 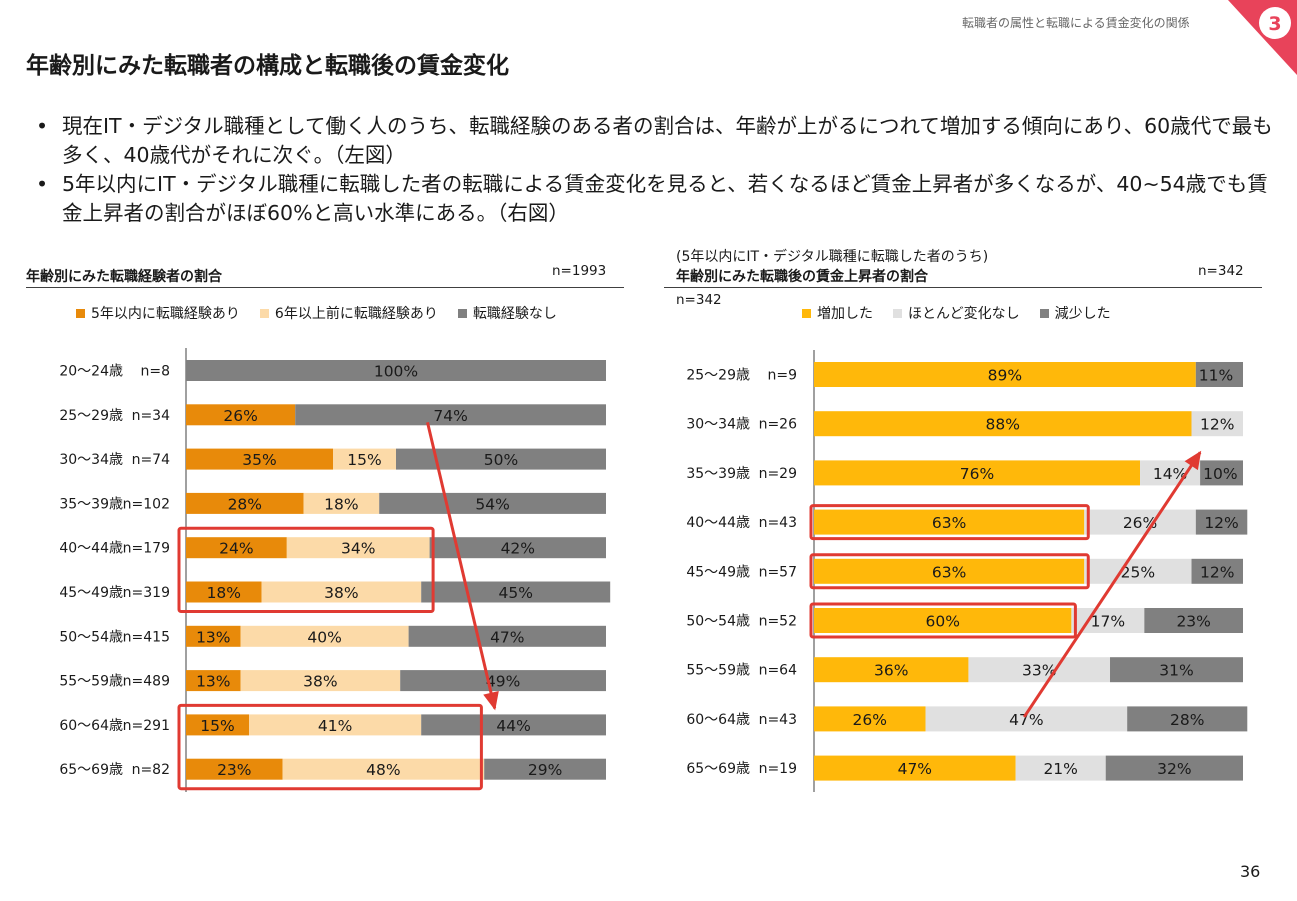 What do you see at coordinates (146, 682) in the screenshot?
I see `n-label: n=489` at bounding box center [146, 682].